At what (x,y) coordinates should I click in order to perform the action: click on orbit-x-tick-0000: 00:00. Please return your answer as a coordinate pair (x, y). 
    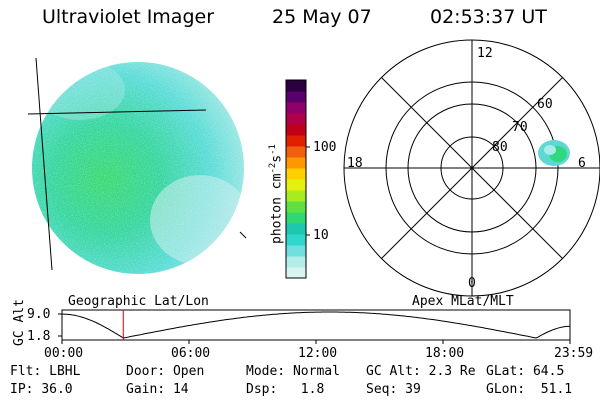
    Looking at the image, I should click on (64, 353).